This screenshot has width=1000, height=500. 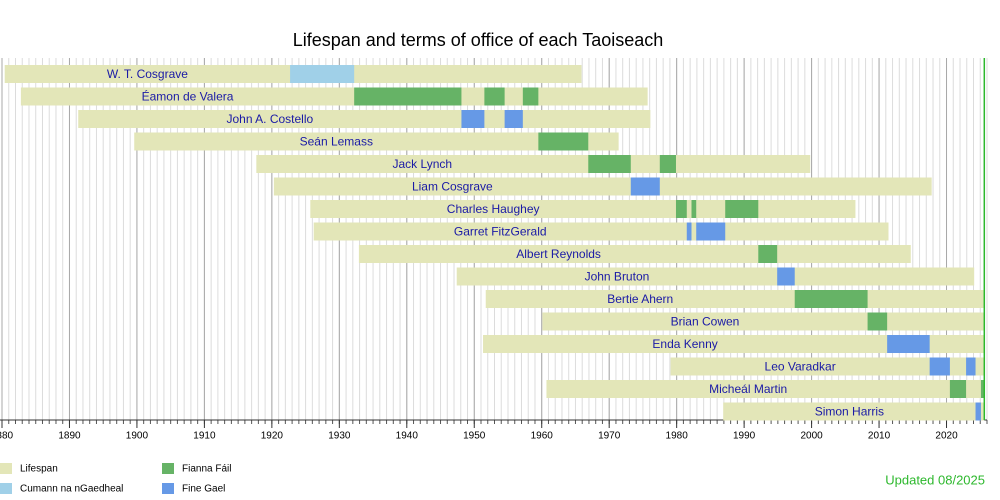 What do you see at coordinates (558, 254) in the screenshot?
I see `name-label: Albert Reynolds` at bounding box center [558, 254].